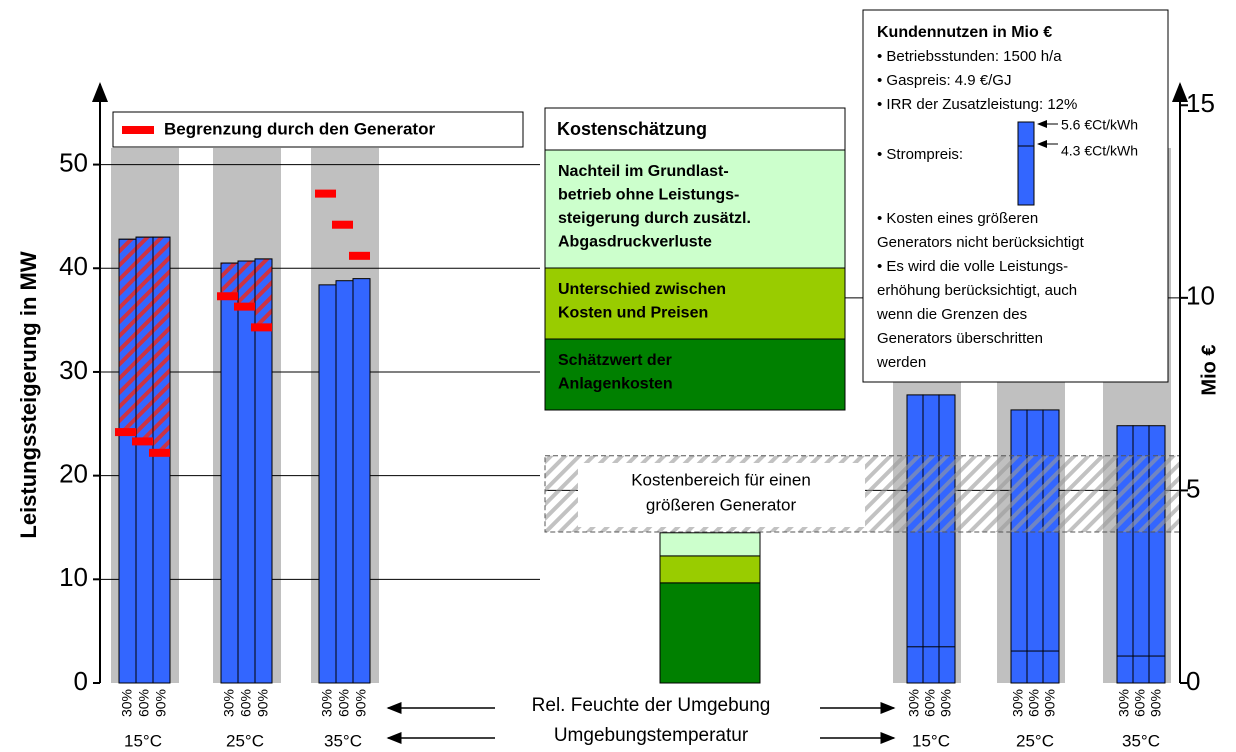 Image resolution: width=1236 pixels, height=752 pixels. I want to click on info-note: • Kosten eines größeren, so click(957, 218).